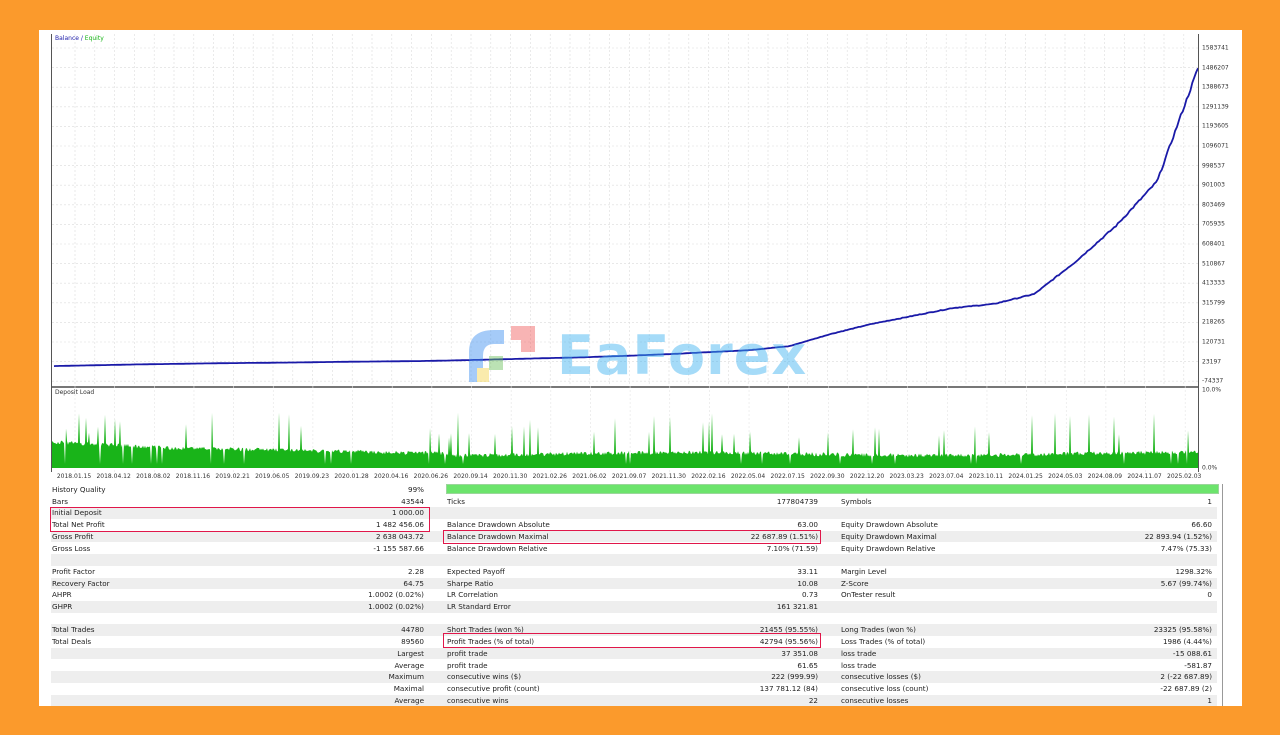 This screenshot has width=1280, height=735. I want to click on x-tick-label: 2021.06.02, so click(589, 476).